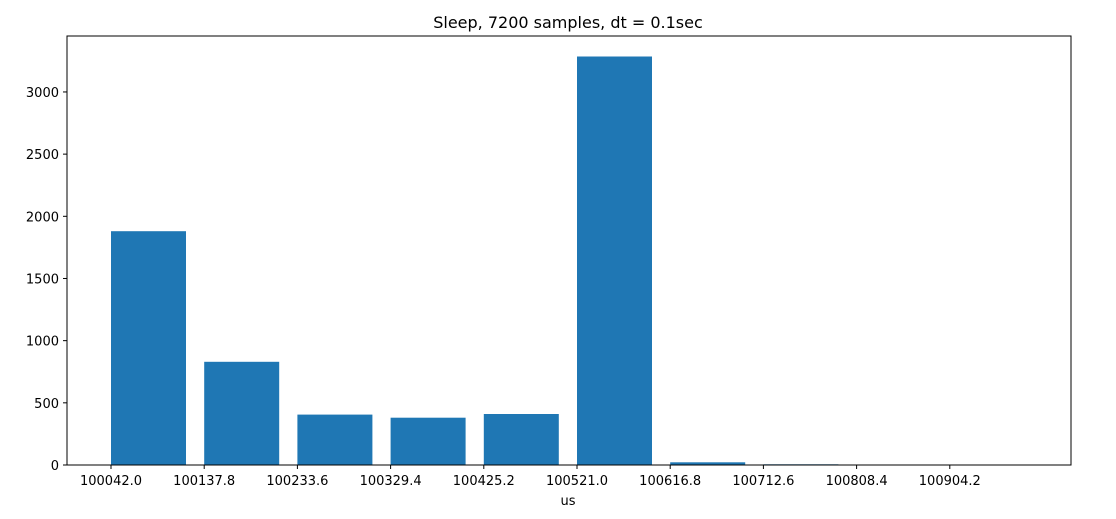 Image resolution: width=1116 pixels, height=519 pixels. What do you see at coordinates (763, 481) in the screenshot?
I see `x-tick-label: 100712.6` at bounding box center [763, 481].